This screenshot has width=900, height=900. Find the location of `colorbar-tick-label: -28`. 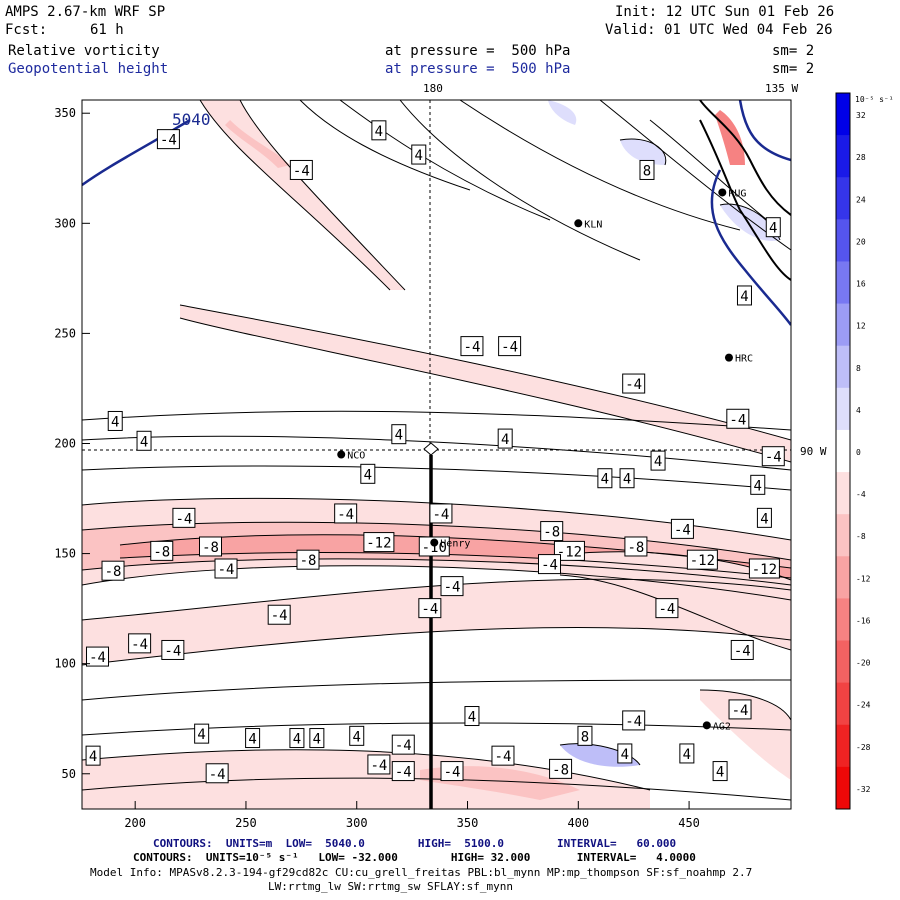

colorbar-tick-label: -28 is located at coordinates (863, 747).